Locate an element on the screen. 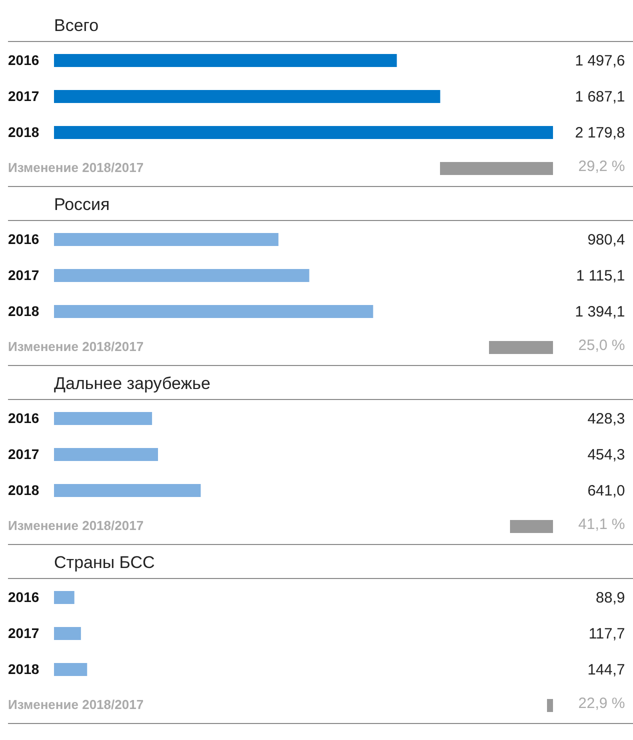 The image size is (633, 740). text: 29,2 % is located at coordinates (601, 166).